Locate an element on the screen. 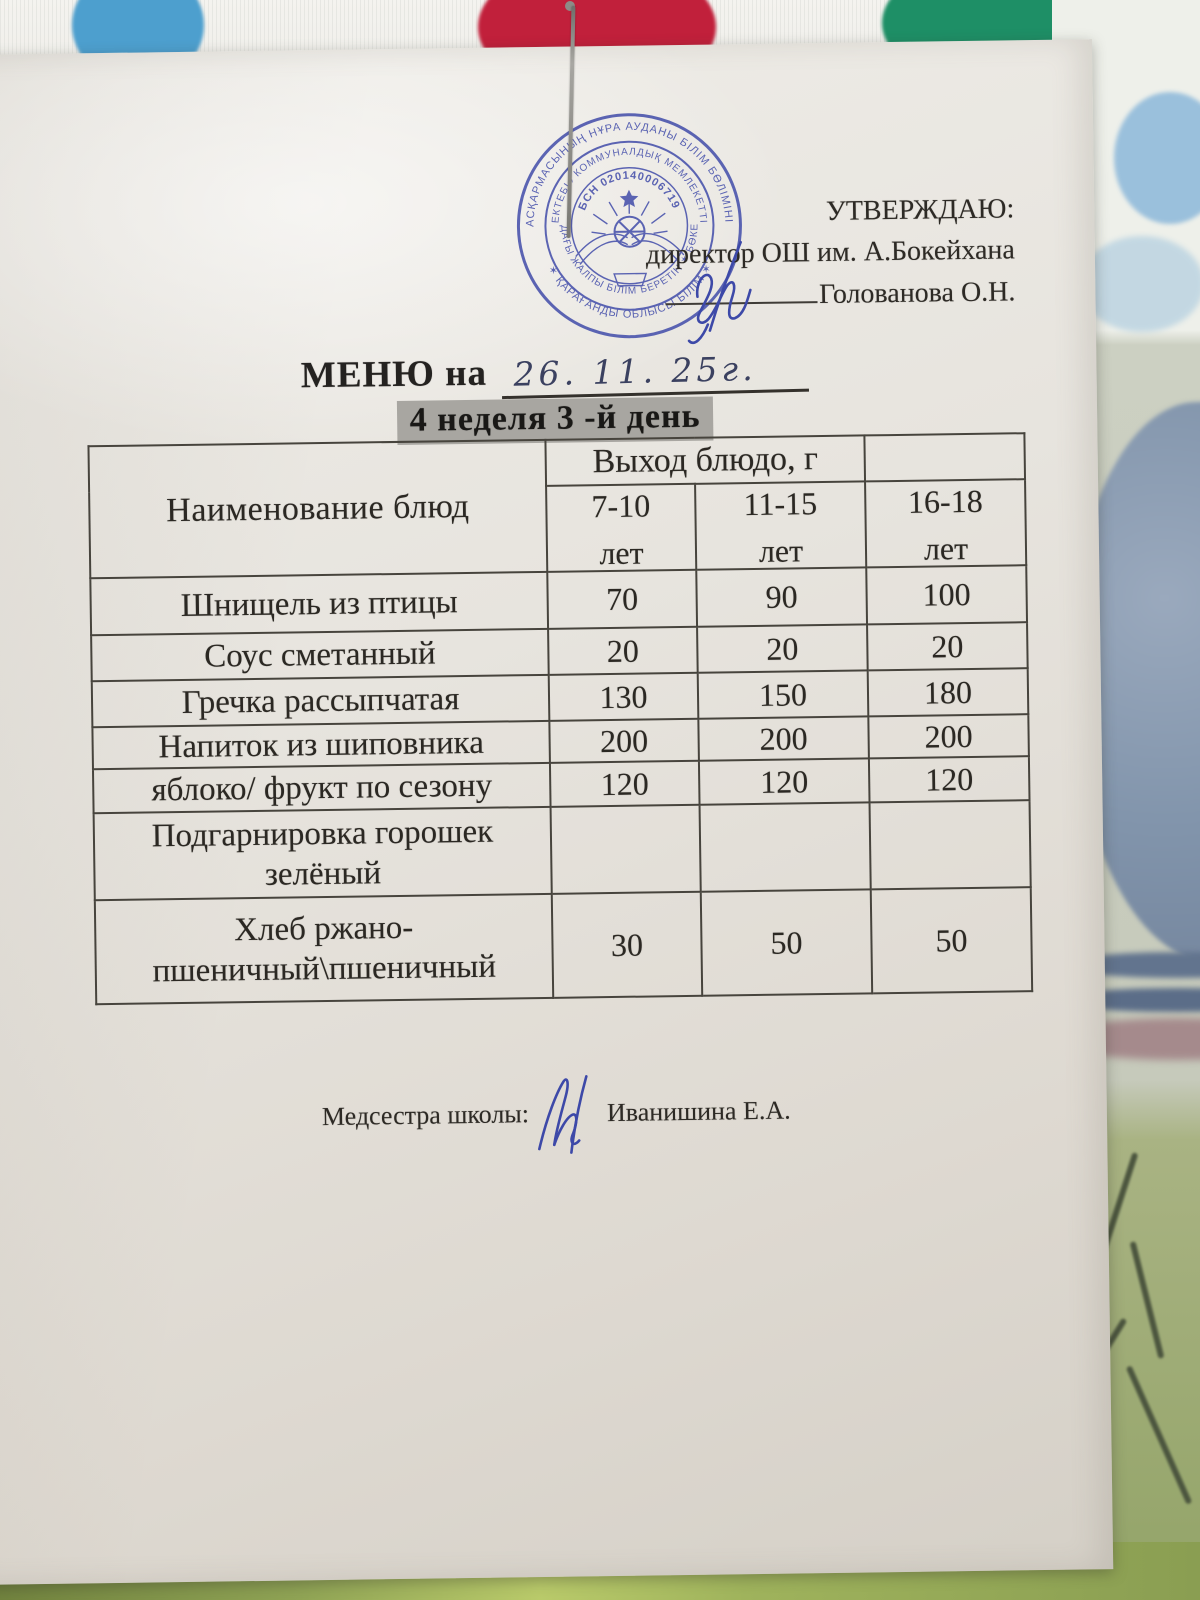 The height and width of the screenshot is (1600, 1200). portion-cell: 100 is located at coordinates (947, 595).